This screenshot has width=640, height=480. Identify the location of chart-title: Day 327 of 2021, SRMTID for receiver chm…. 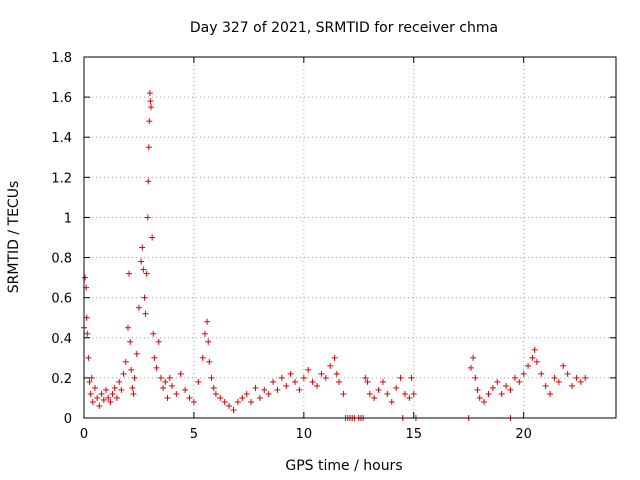
(344, 28).